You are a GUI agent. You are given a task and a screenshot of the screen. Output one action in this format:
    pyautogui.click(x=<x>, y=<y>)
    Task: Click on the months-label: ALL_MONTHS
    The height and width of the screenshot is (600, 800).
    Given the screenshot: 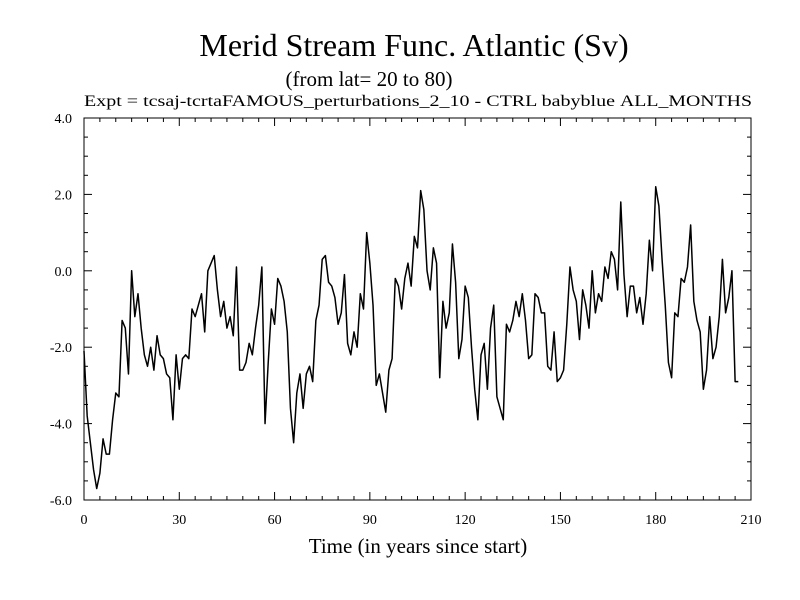 What is the action you would take?
    pyautogui.click(x=686, y=101)
    